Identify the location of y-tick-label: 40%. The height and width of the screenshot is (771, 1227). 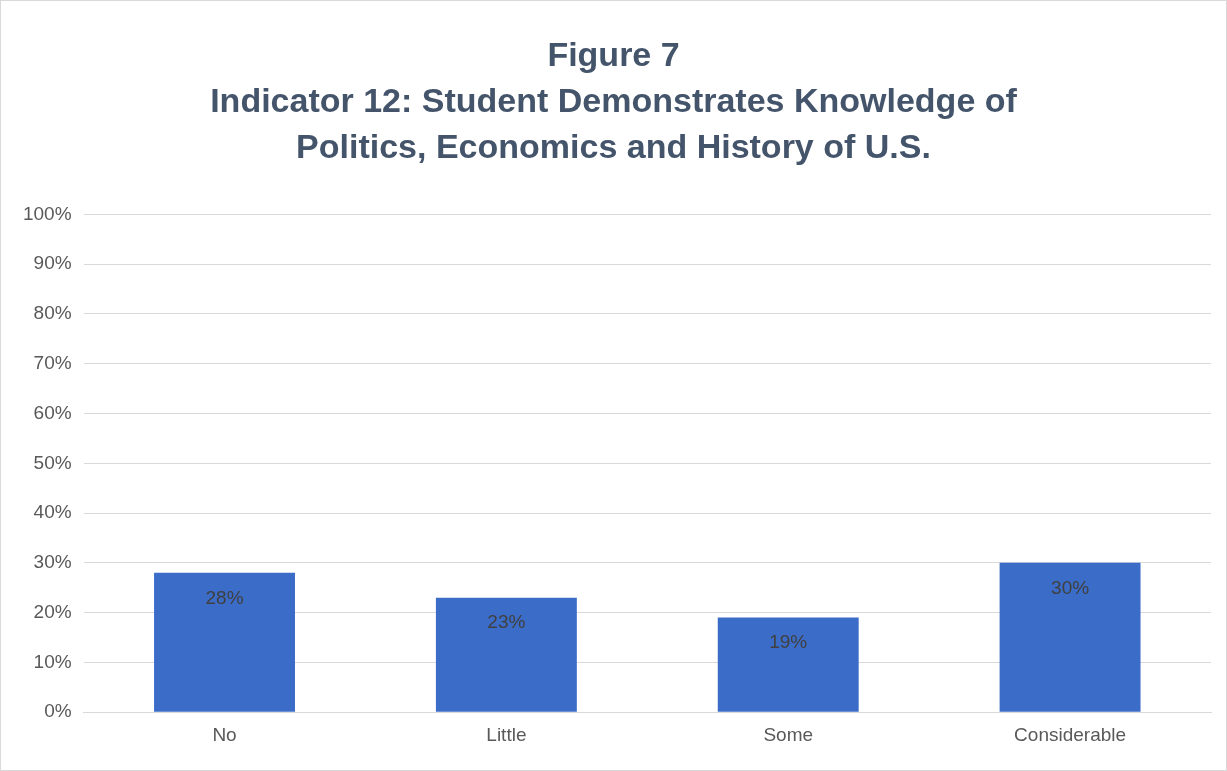
(52, 512).